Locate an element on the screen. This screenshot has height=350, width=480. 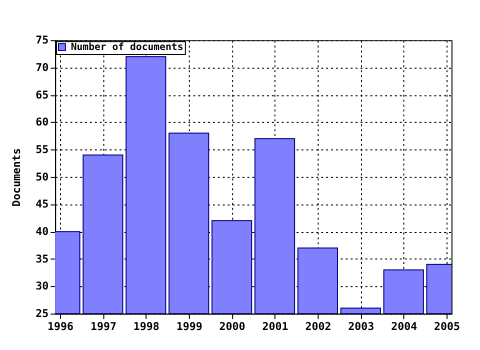
x-tick-label: 2005 is located at coordinates (447, 326).